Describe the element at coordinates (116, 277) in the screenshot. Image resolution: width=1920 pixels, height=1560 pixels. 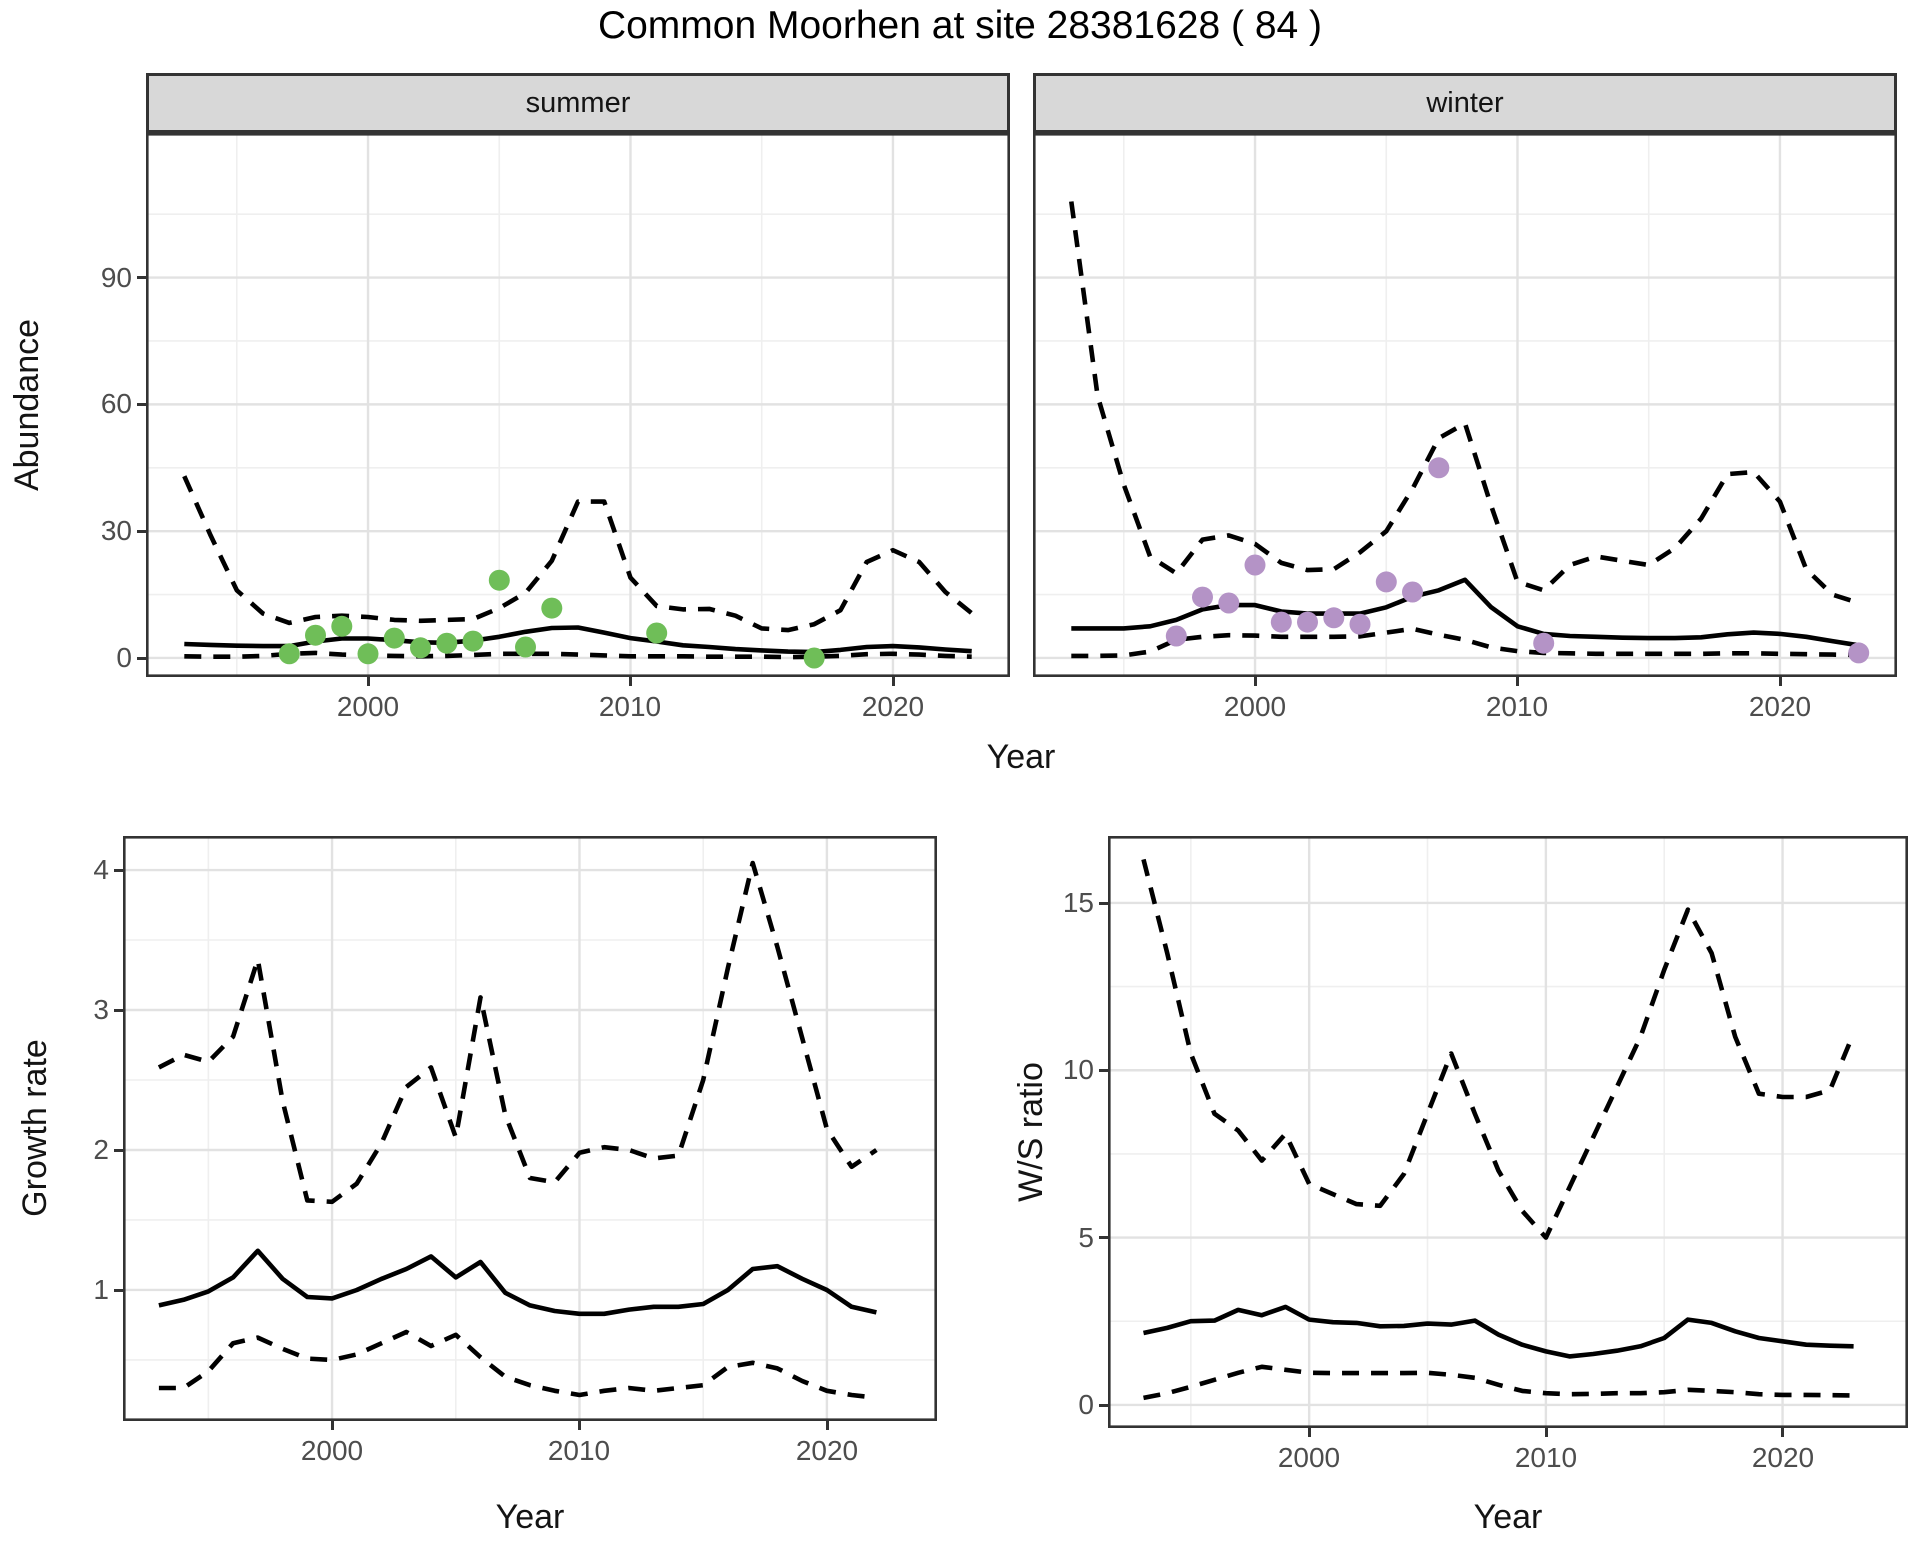
I see `y-tick-label: 90` at that location.